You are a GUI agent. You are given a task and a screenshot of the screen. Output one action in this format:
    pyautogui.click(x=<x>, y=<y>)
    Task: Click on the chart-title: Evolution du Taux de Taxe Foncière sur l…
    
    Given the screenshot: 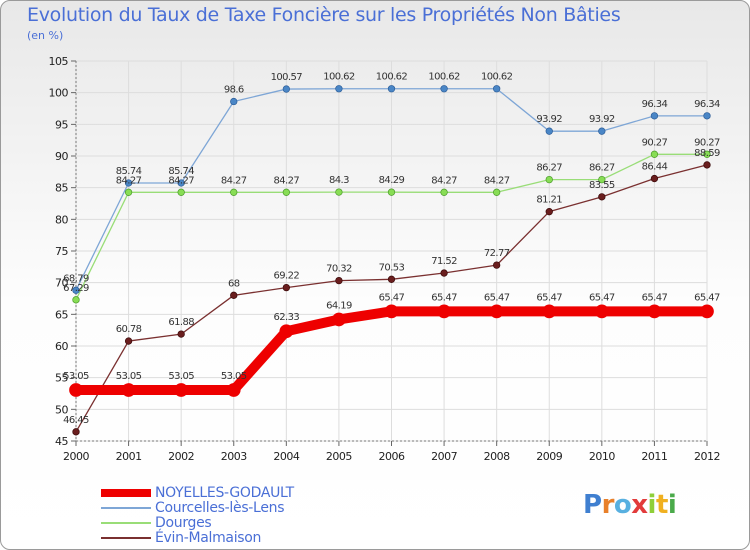 What is the action you would take?
    pyautogui.click(x=324, y=15)
    